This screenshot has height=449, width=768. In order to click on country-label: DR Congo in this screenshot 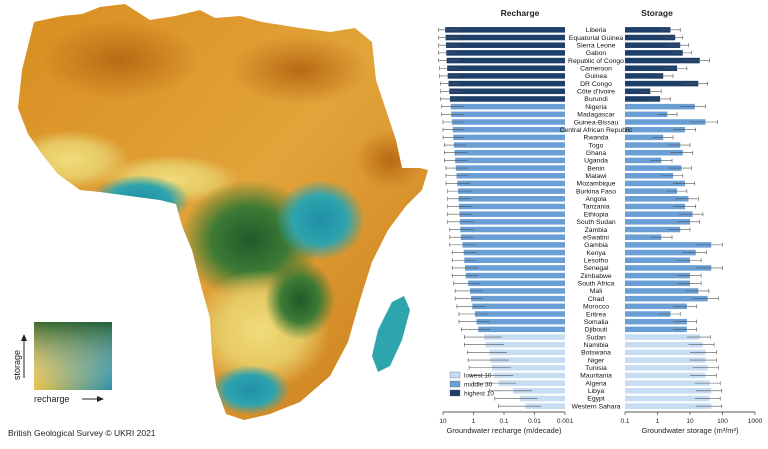, I will do `click(596, 84)`.